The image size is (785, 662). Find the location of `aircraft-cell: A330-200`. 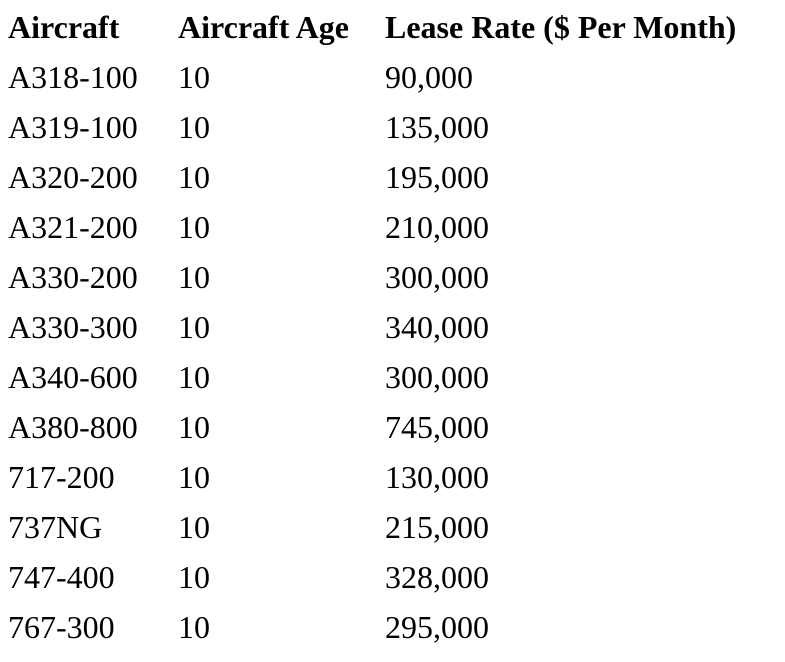

aircraft-cell: A330-200 is located at coordinates (73, 277).